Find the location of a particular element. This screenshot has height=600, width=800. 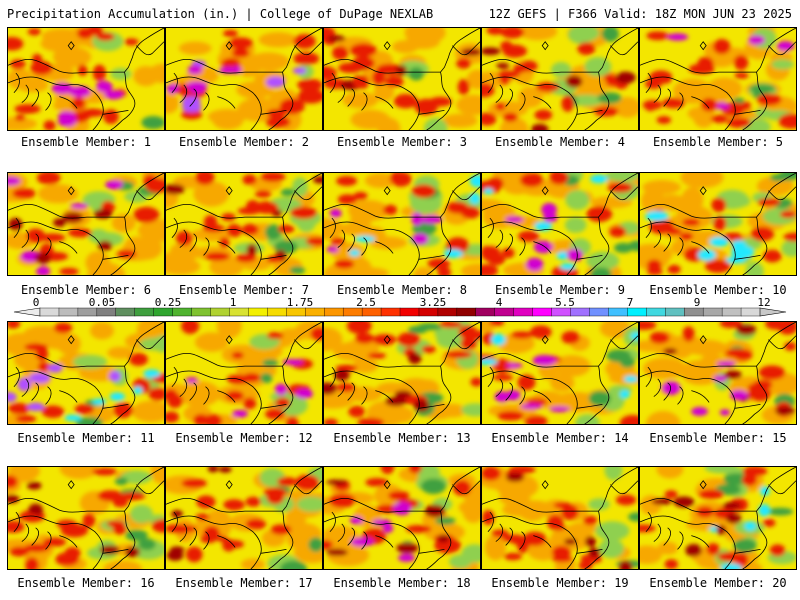

member-label: Ensemble Member: 5 is located at coordinates (718, 142).